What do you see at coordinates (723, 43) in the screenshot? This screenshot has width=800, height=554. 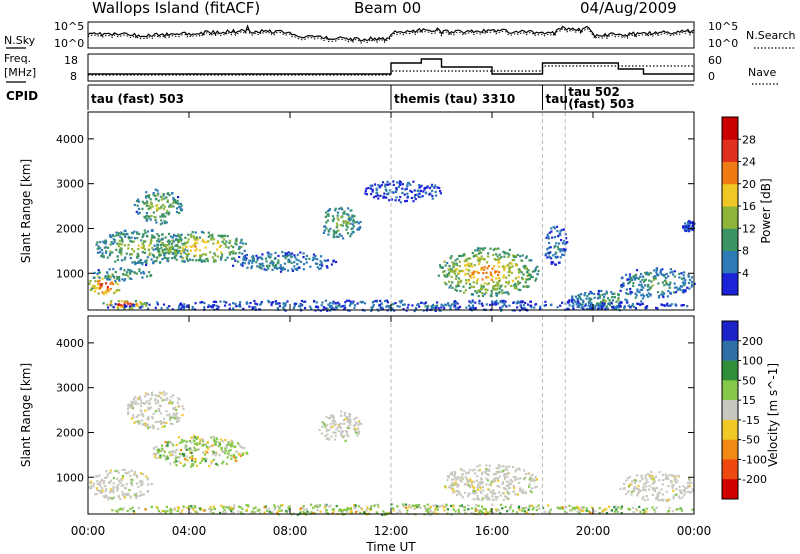 I see `noise-tick-bottom-right: 10^0` at bounding box center [723, 43].